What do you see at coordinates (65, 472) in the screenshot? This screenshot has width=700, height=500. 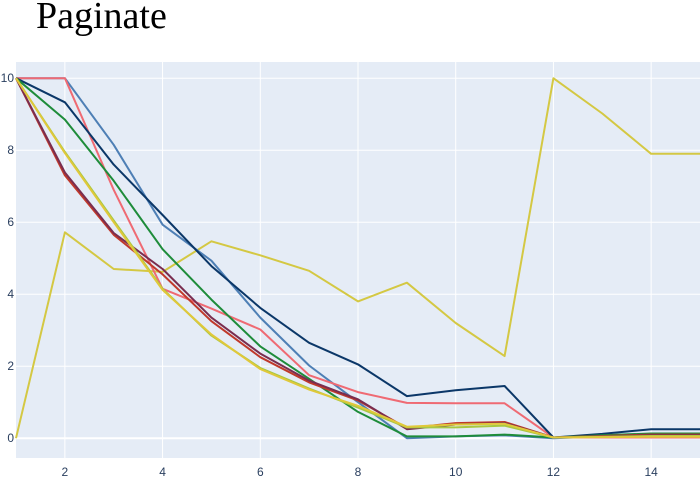 I see `x-tick-label: 2` at bounding box center [65, 472].